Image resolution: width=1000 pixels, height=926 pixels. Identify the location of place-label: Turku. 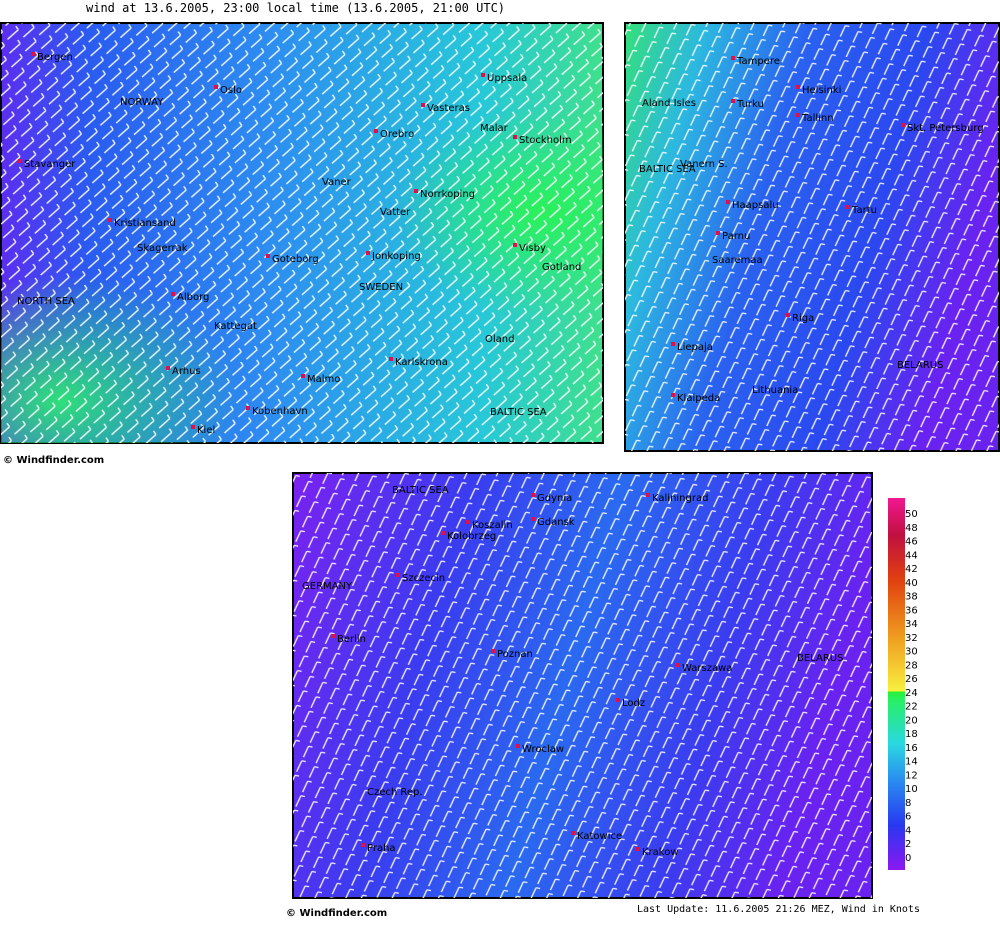
(750, 104).